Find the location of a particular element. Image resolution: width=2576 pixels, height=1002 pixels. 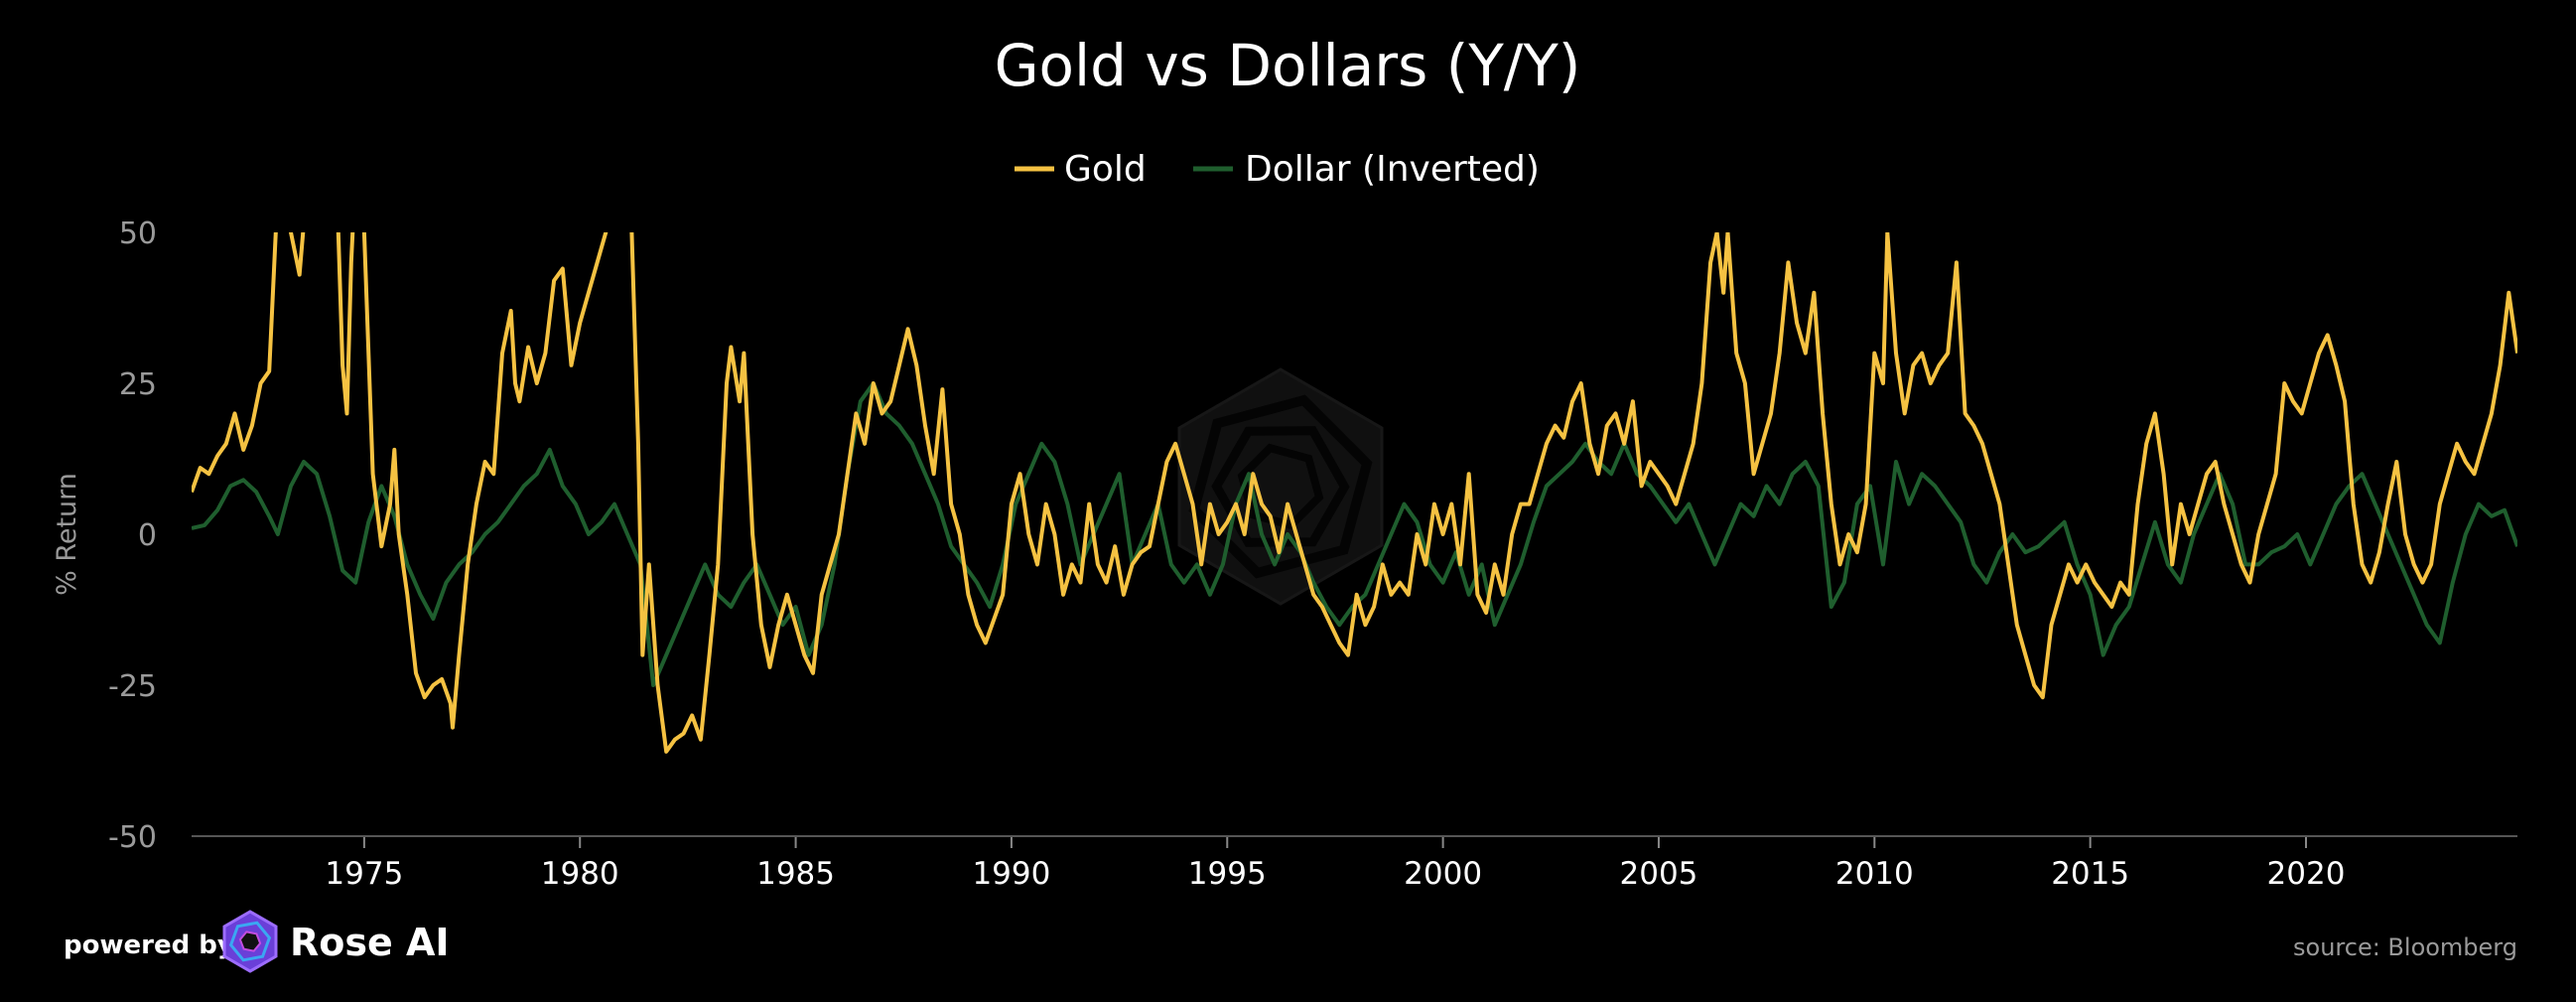

brand-name: Rose AI is located at coordinates (370, 943).